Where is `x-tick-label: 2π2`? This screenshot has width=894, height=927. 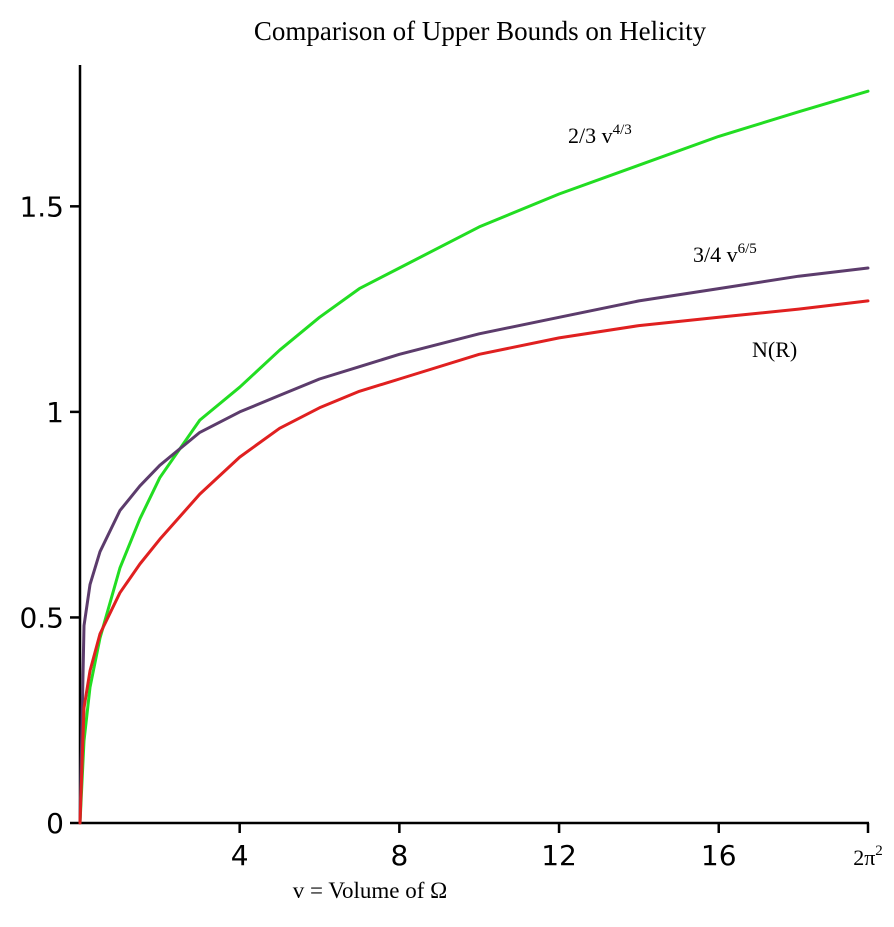 x-tick-label: 2π2 is located at coordinates (868, 856).